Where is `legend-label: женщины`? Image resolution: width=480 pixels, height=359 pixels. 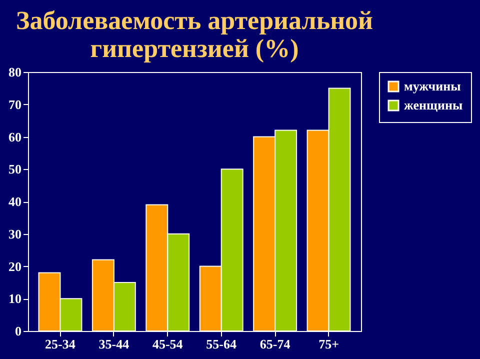
legend-label: женщины is located at coordinates (433, 105).